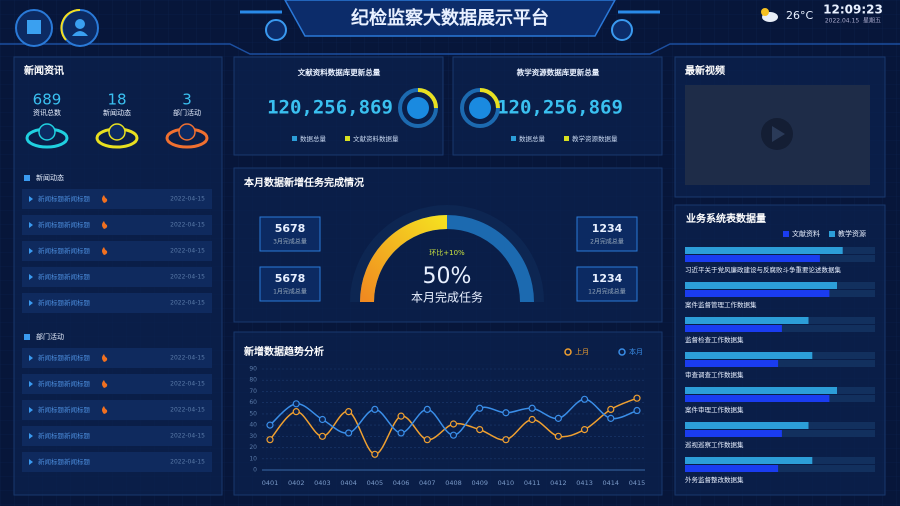  Describe the element at coordinates (401, 483) in the screenshot. I see `x-tick-label: 0406` at that location.